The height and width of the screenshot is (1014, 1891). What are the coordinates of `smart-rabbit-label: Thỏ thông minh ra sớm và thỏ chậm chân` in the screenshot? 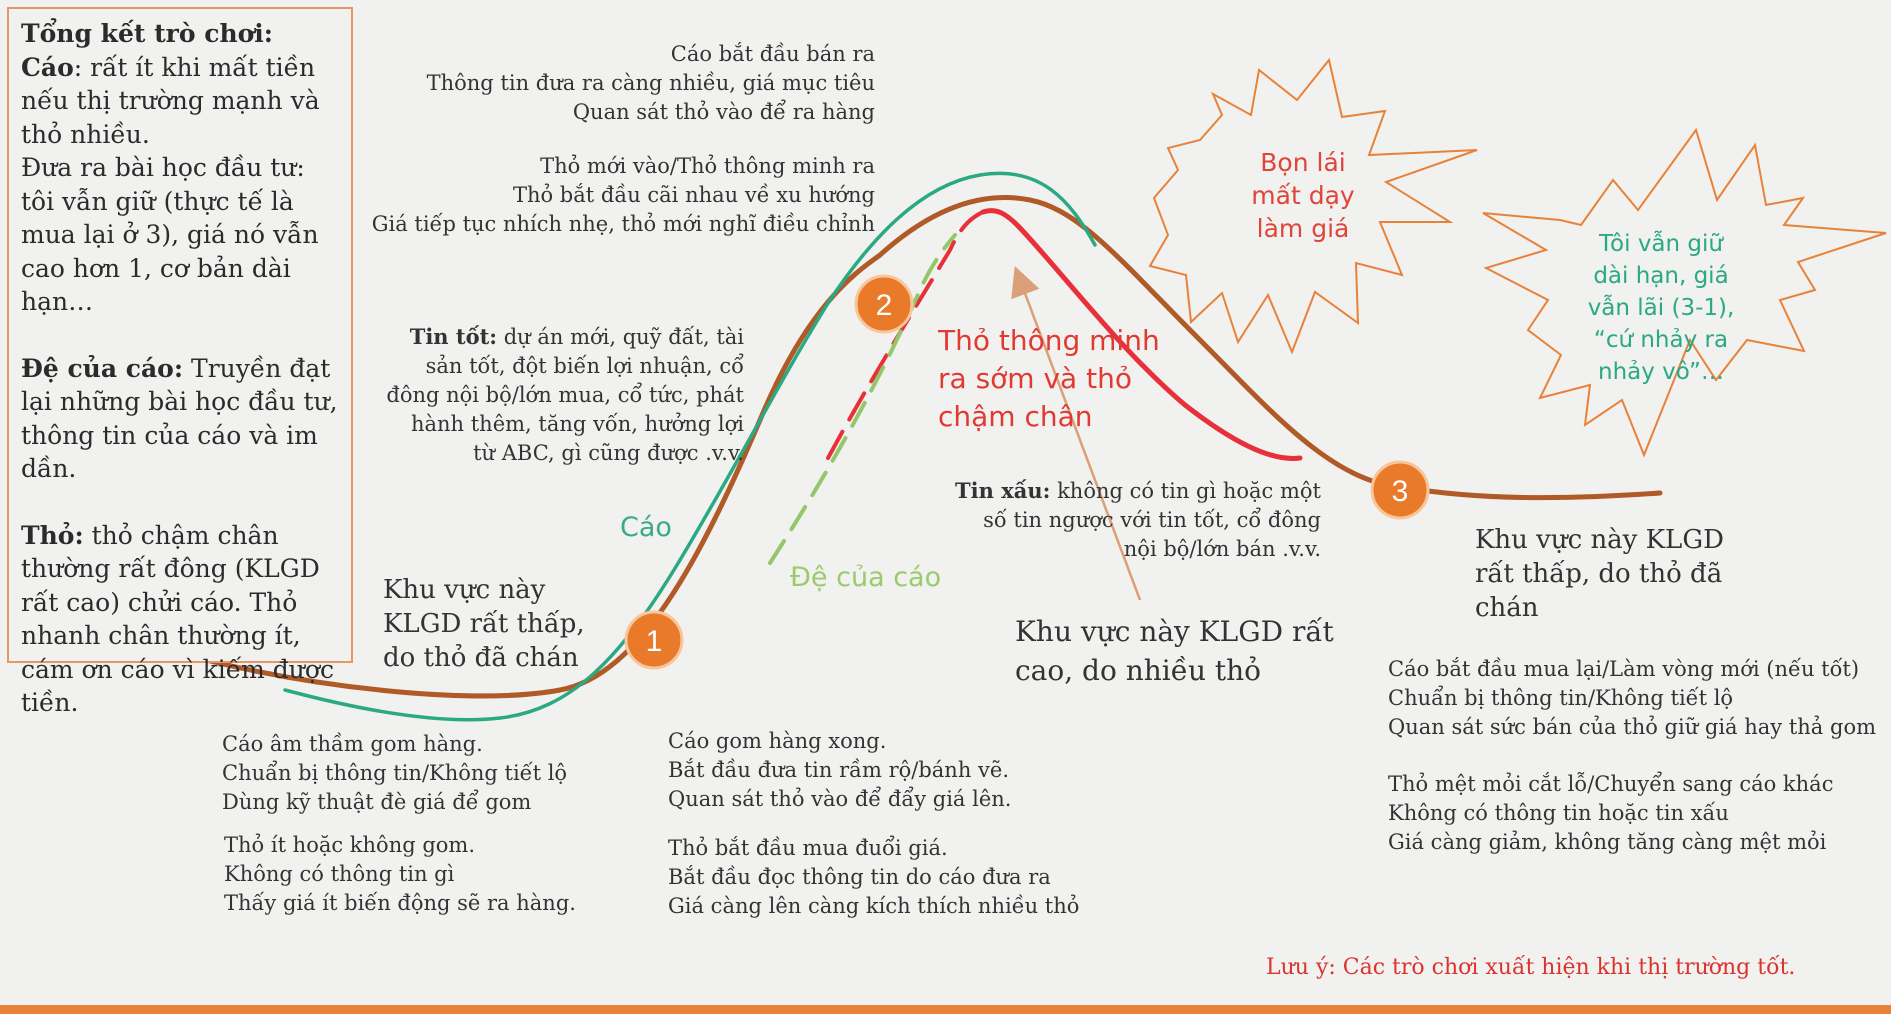 It's located at (1049, 379).